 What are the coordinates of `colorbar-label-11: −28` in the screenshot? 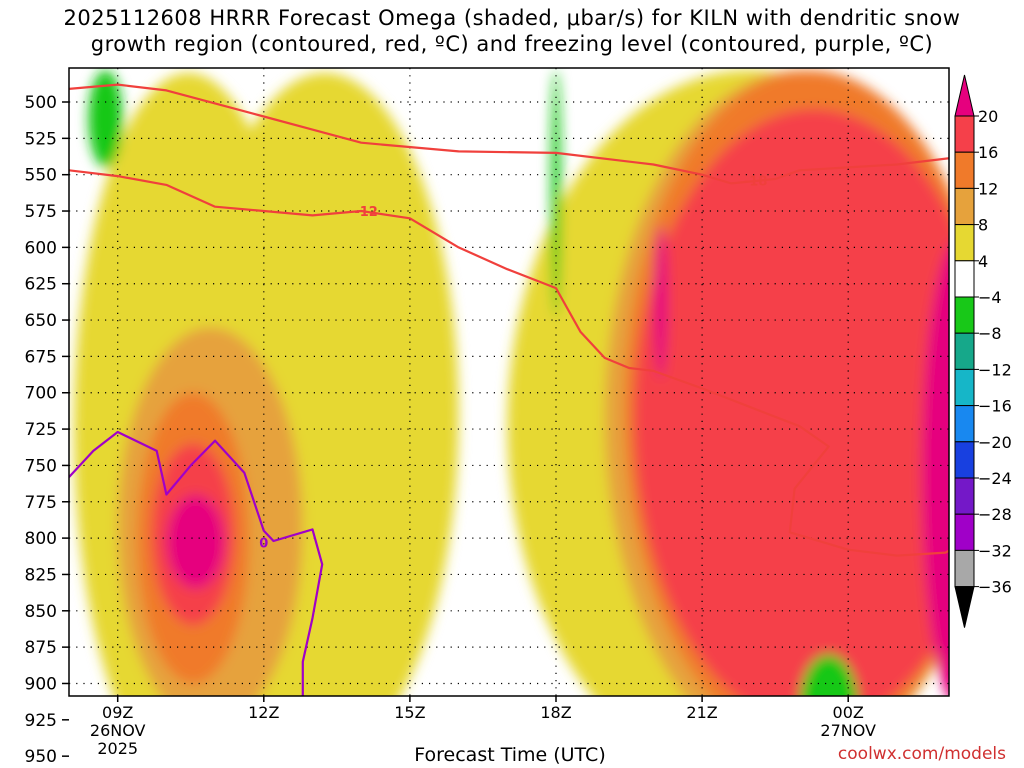 It's located at (995, 514).